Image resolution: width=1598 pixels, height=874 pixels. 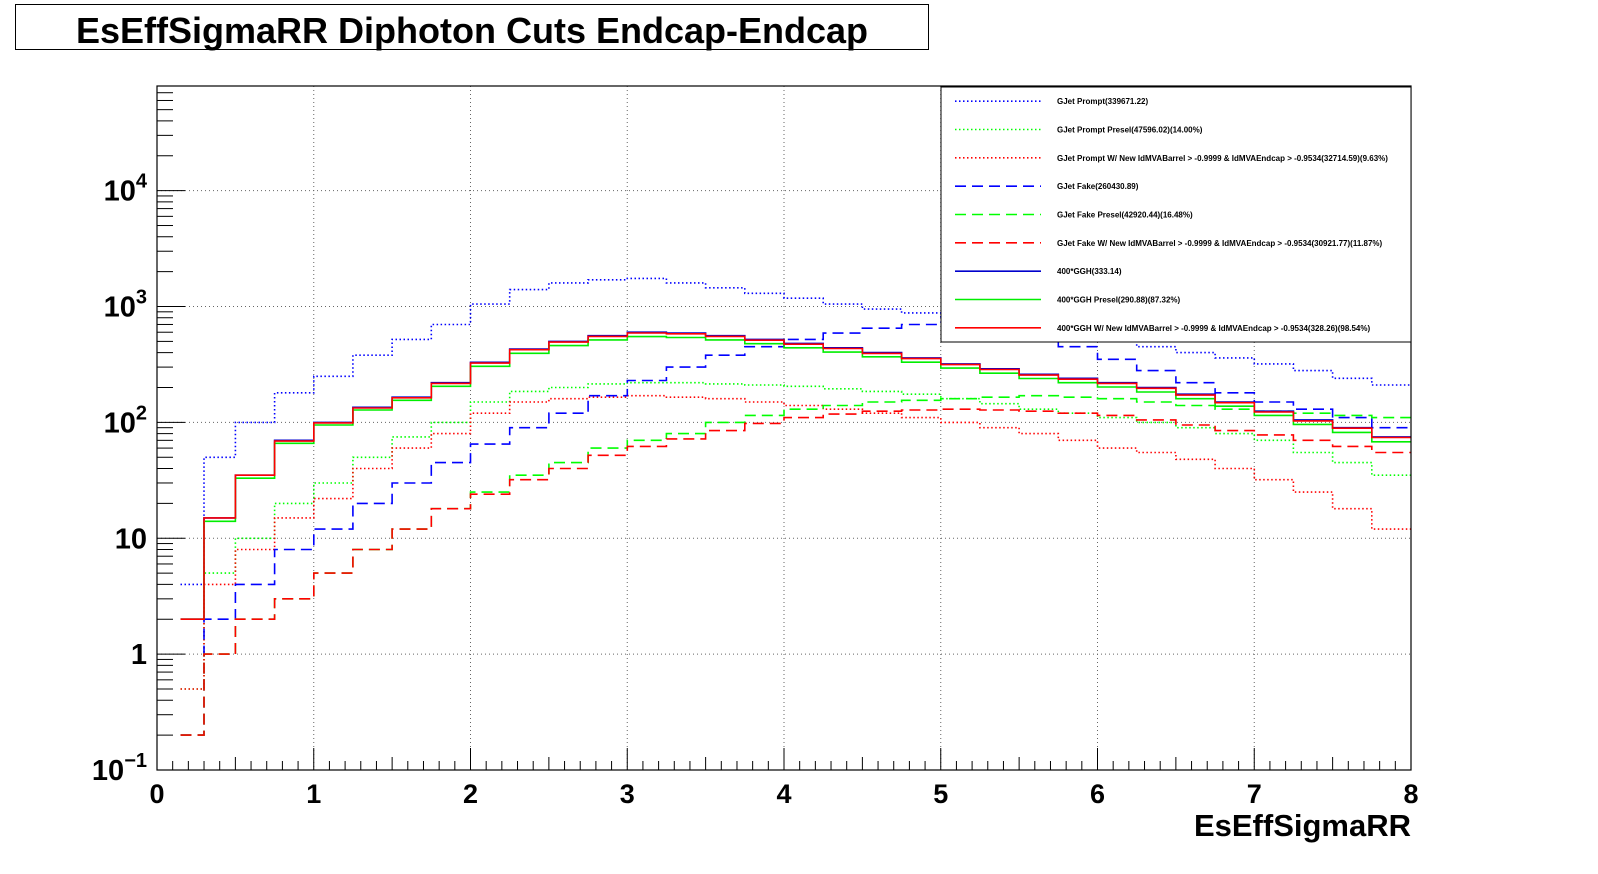 I want to click on x-tick-label: 8, so click(x=1410, y=794).